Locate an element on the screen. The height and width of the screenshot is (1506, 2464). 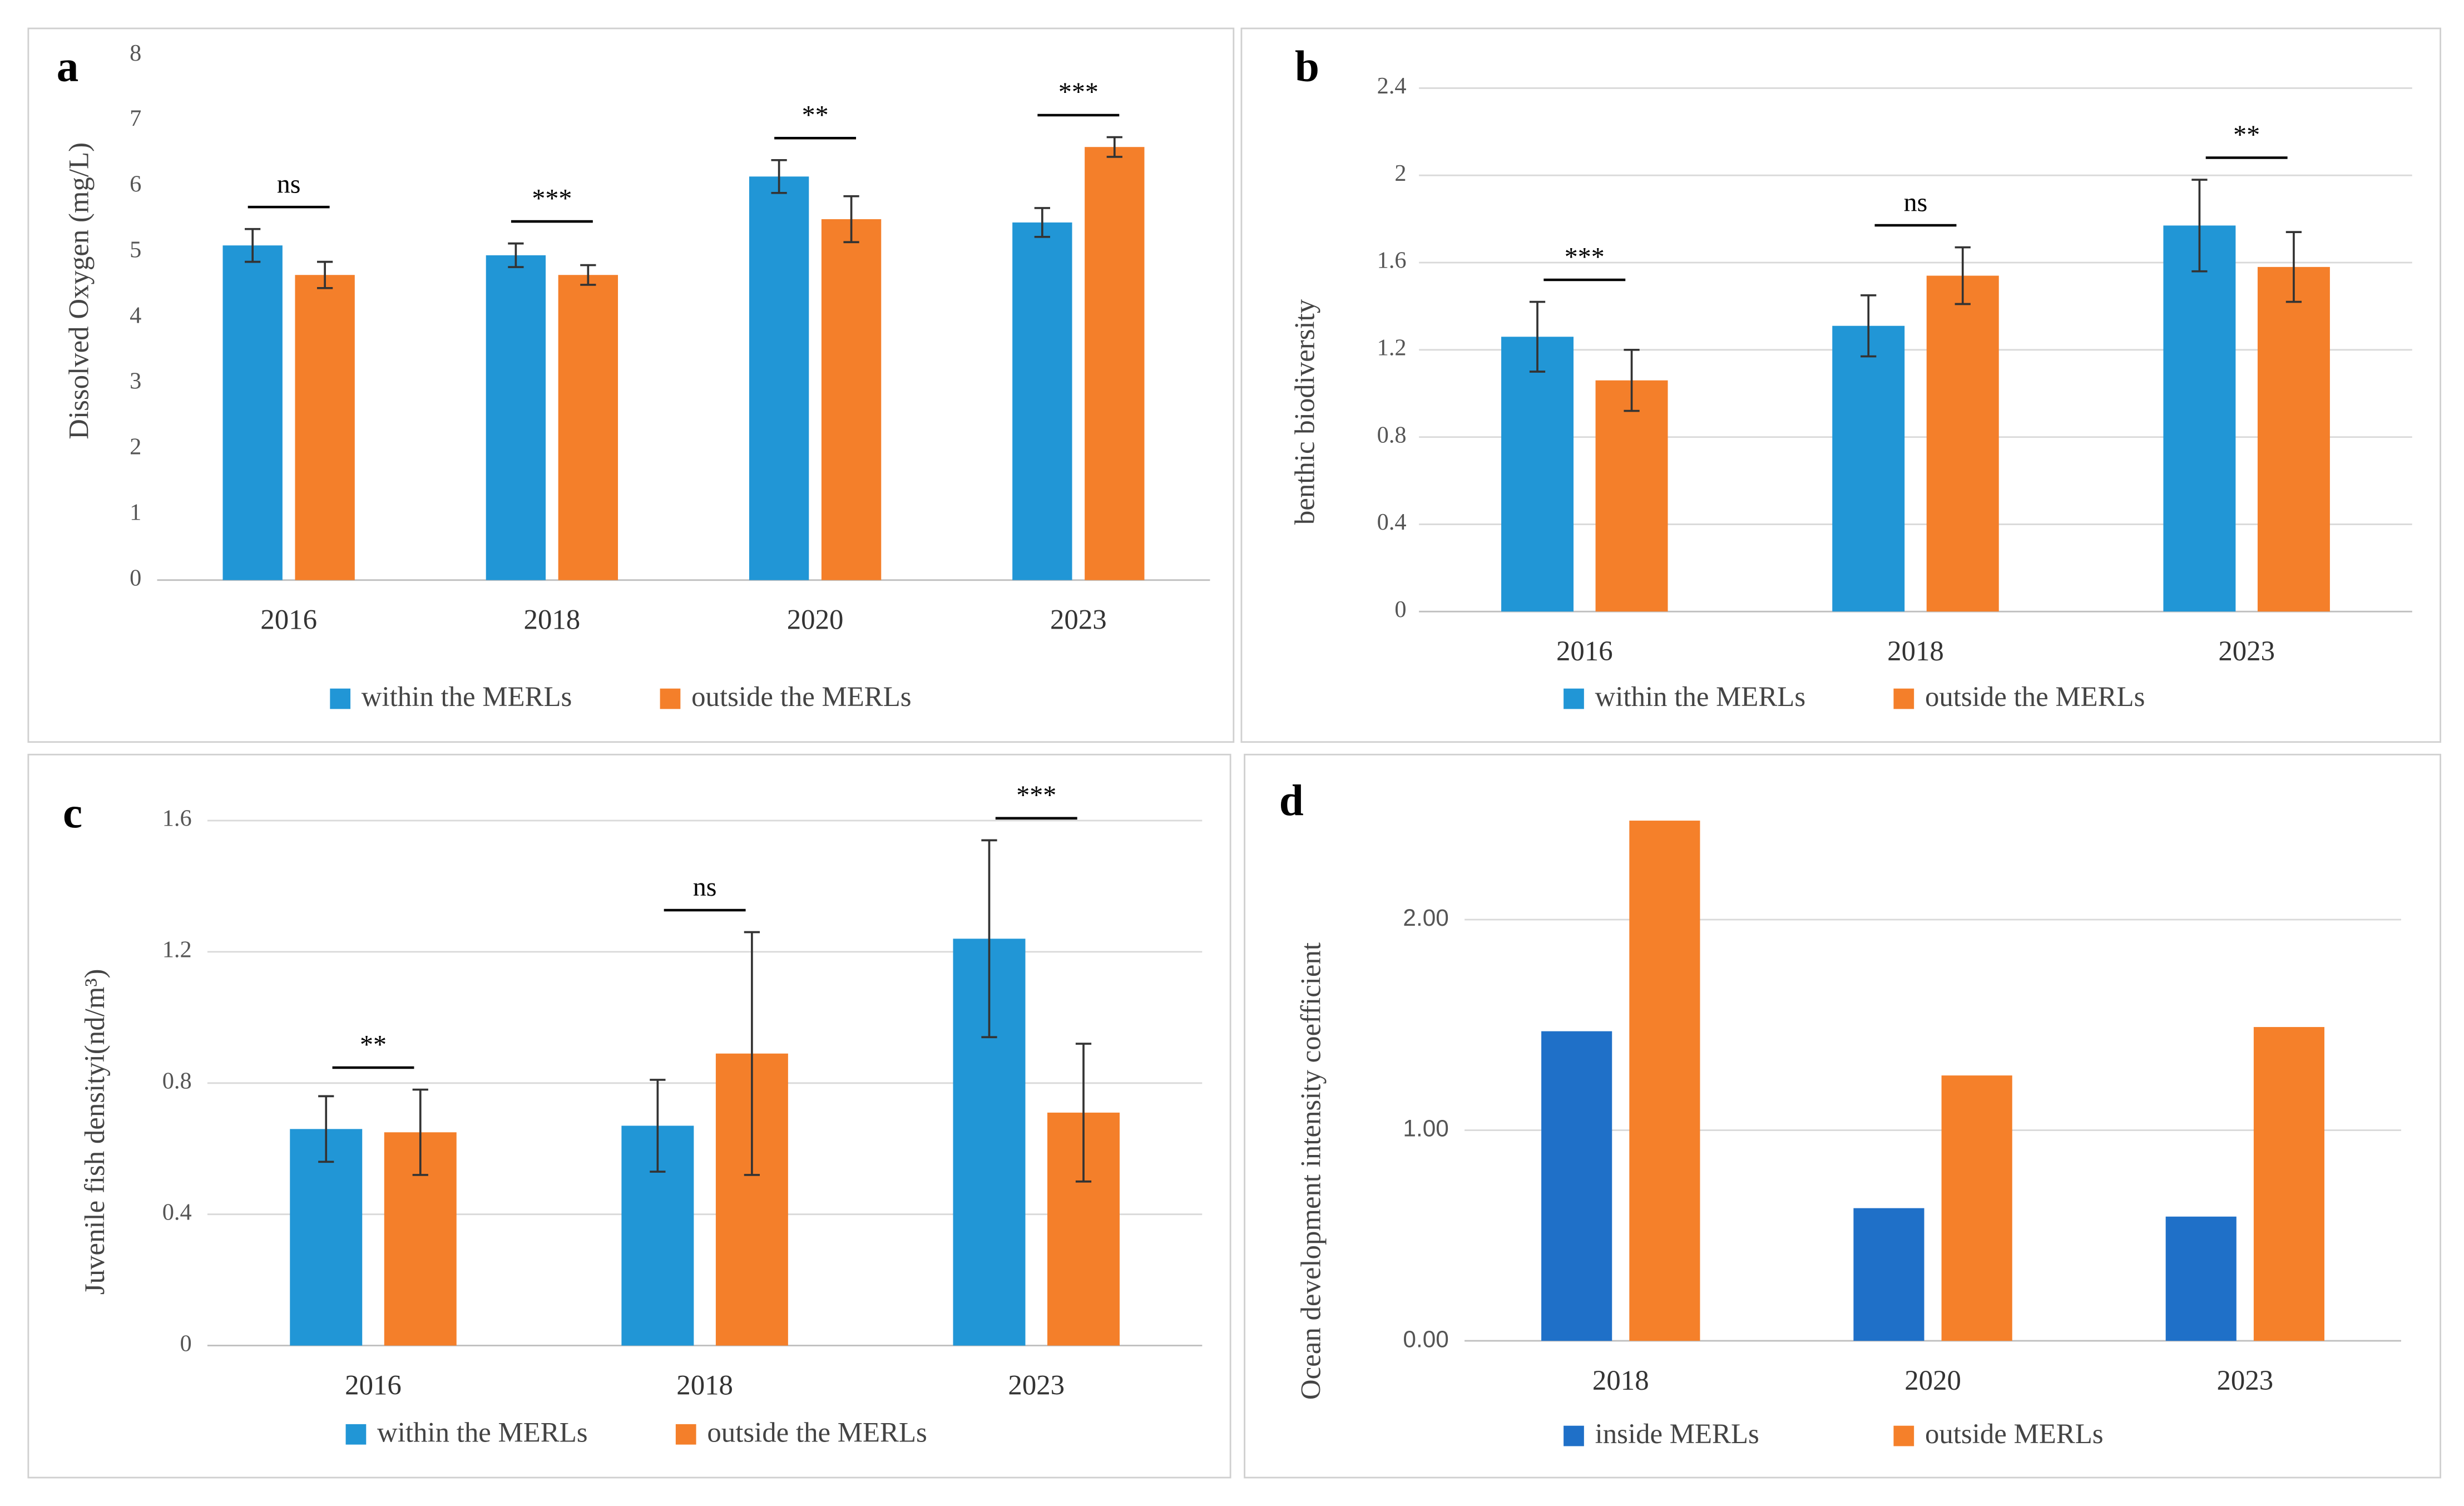
y-tick-label: 5 is located at coordinates (135, 250).